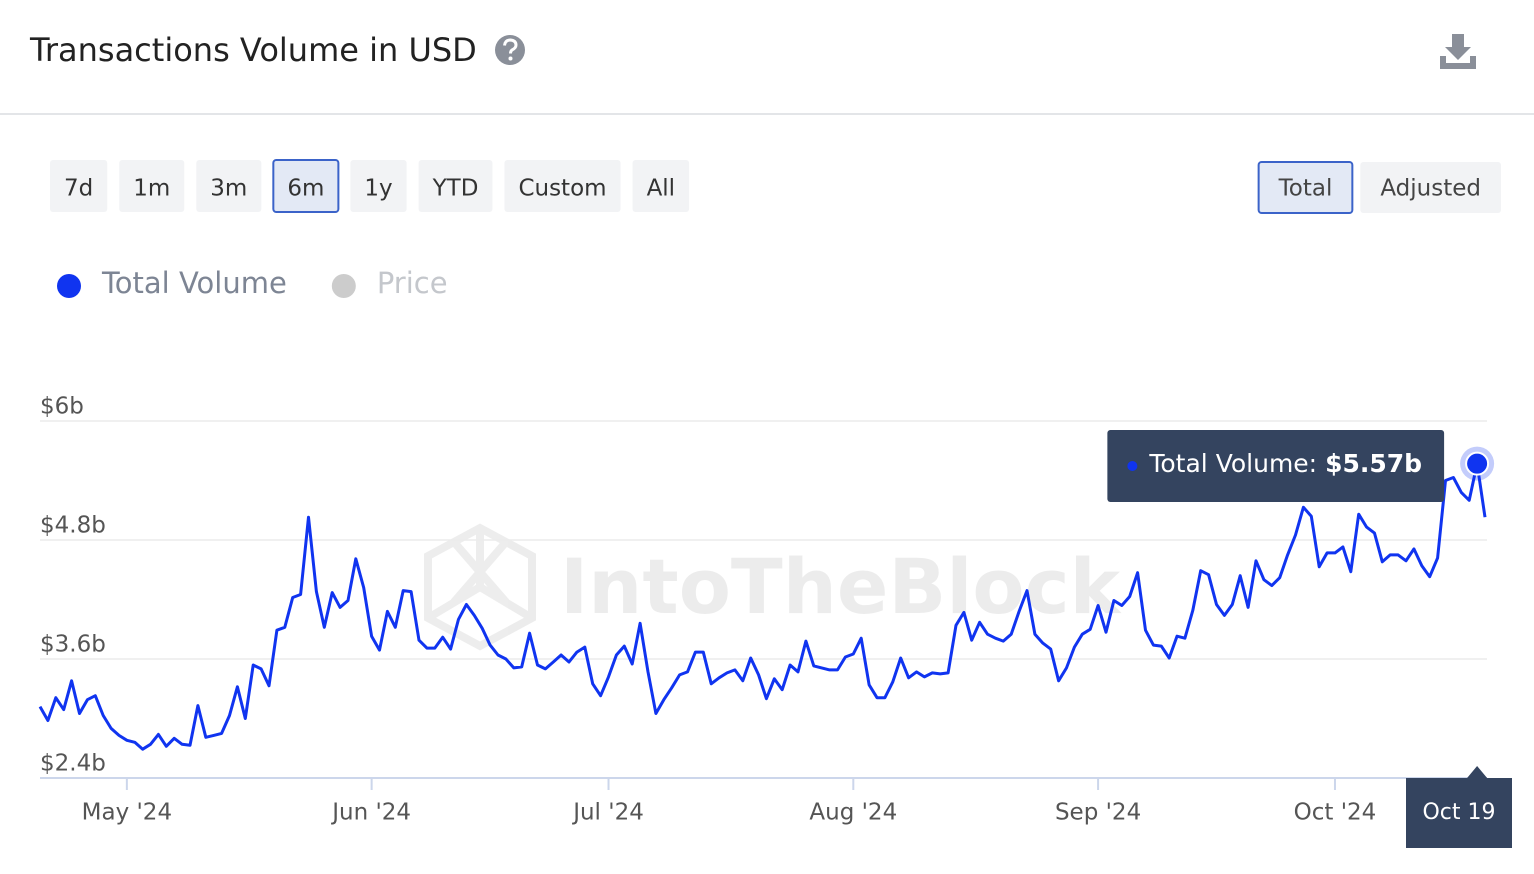 This screenshot has height=874, width=1534. I want to click on x-tick-label: Jun '24, so click(370, 813).